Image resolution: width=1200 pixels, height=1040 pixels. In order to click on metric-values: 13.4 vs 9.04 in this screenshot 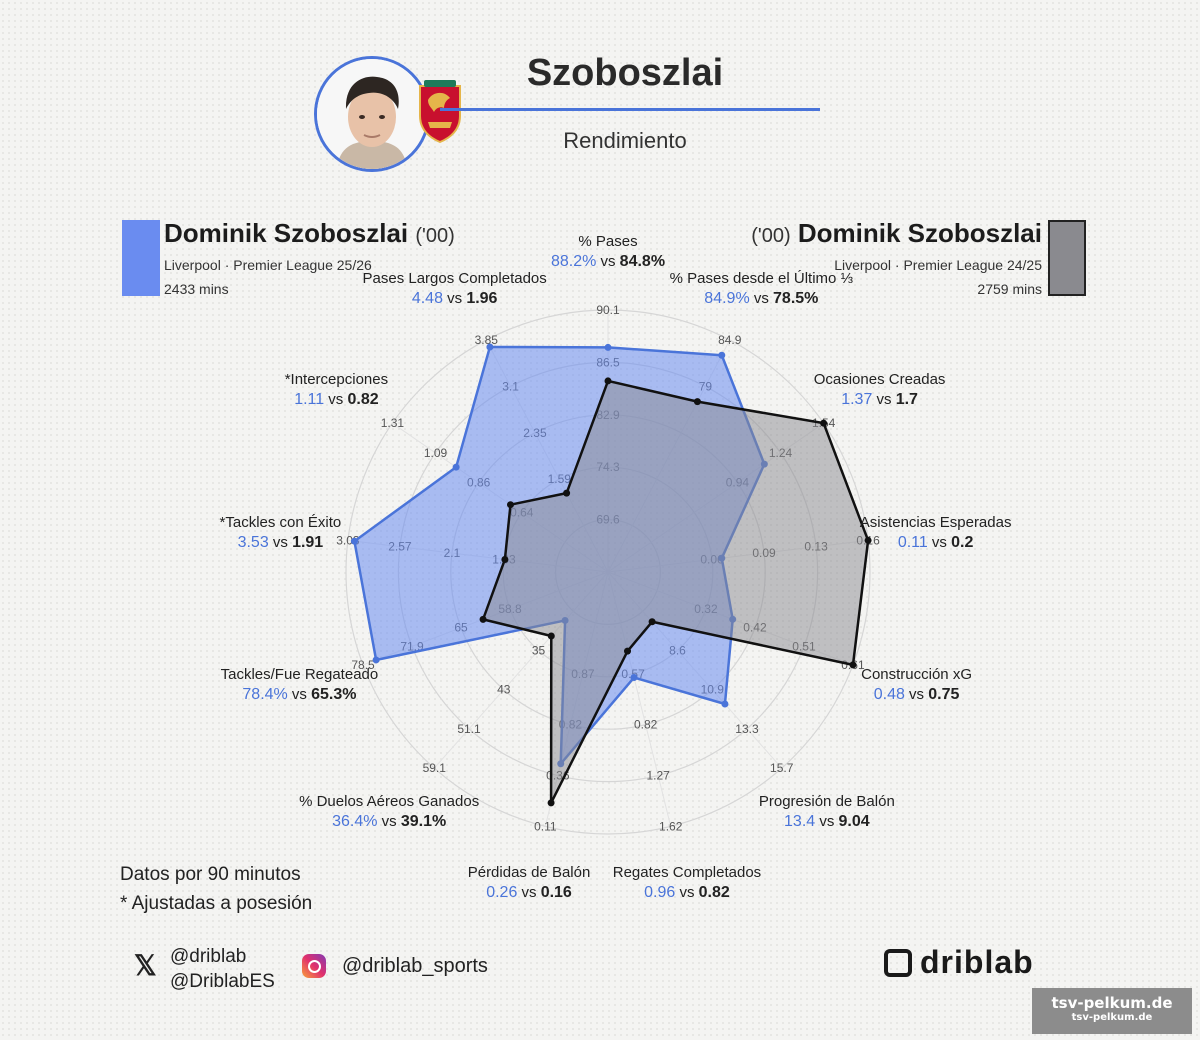, I will do `click(827, 822)`.